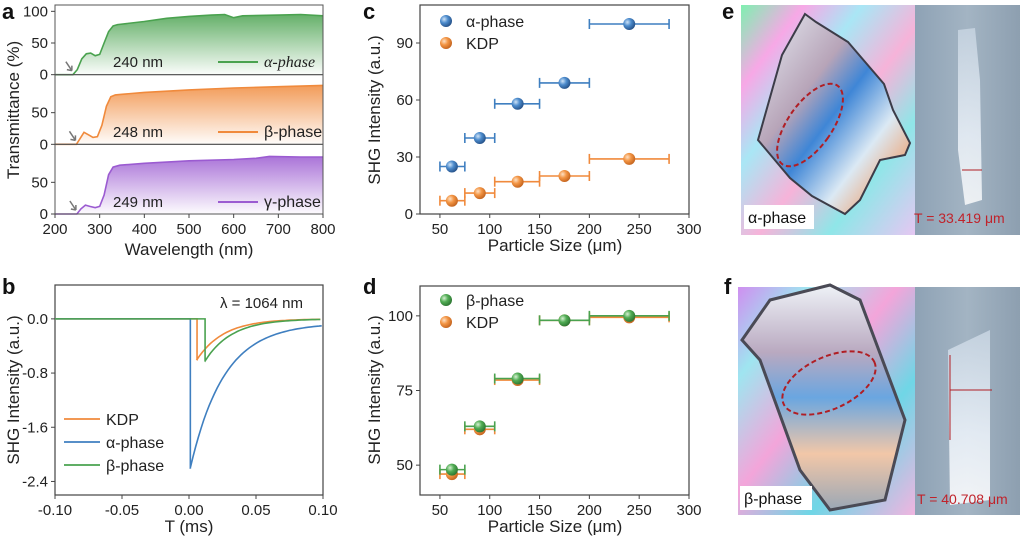 The width and height of the screenshot is (1025, 544). Describe the element at coordinates (409, 214) in the screenshot. I see `panel-c-ytick-label: 0` at that location.